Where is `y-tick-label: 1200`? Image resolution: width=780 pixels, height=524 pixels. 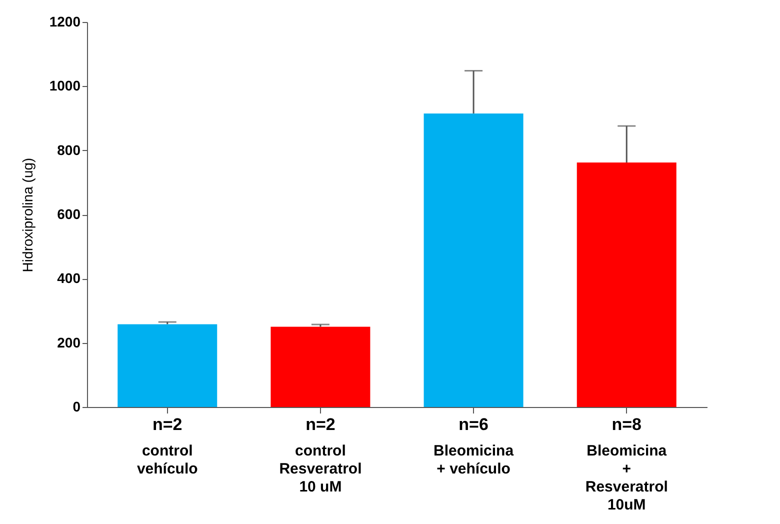 y-tick-label: 1200 is located at coordinates (65, 22).